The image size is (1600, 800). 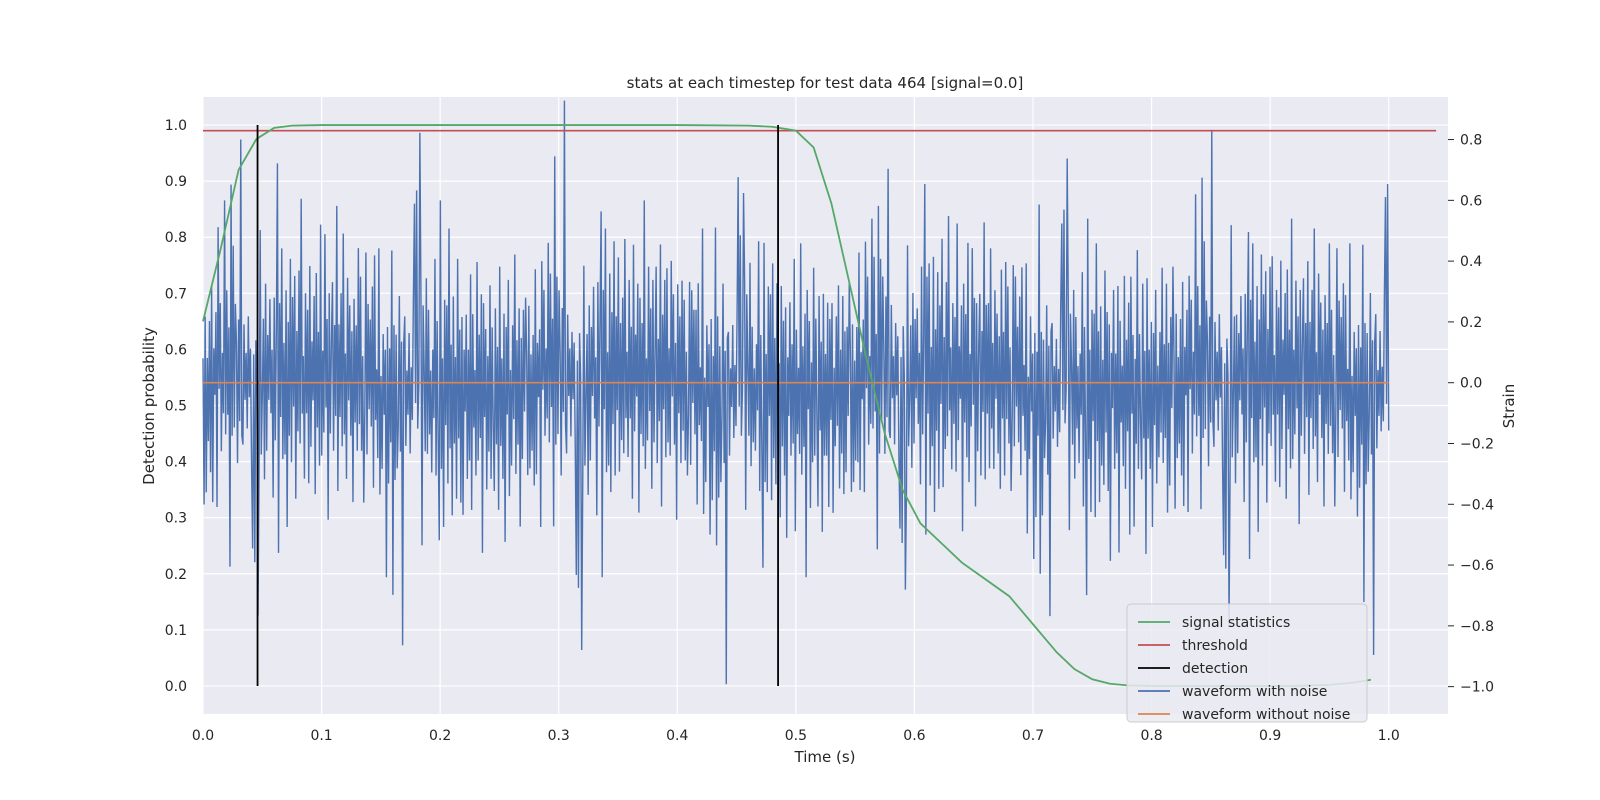 What do you see at coordinates (1477, 688) in the screenshot?
I see `y-right-tick-label: −1.0` at bounding box center [1477, 688].